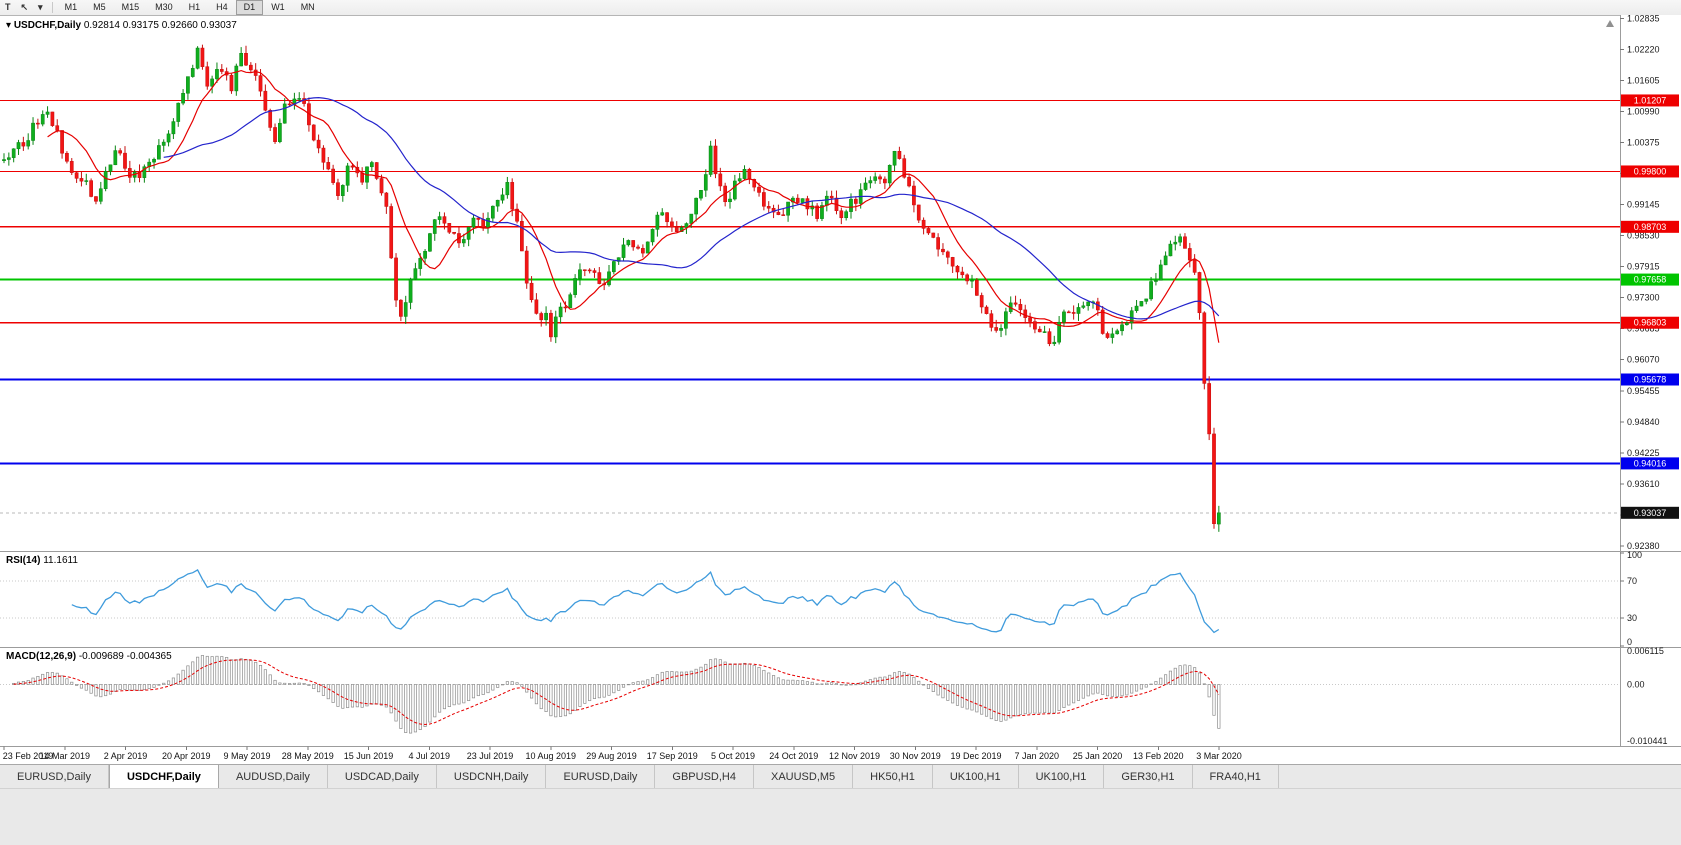 The height and width of the screenshot is (845, 1681). What do you see at coordinates (1235, 777) in the screenshot?
I see `chart-tab-fra40-h1-12: FRA40,H1` at bounding box center [1235, 777].